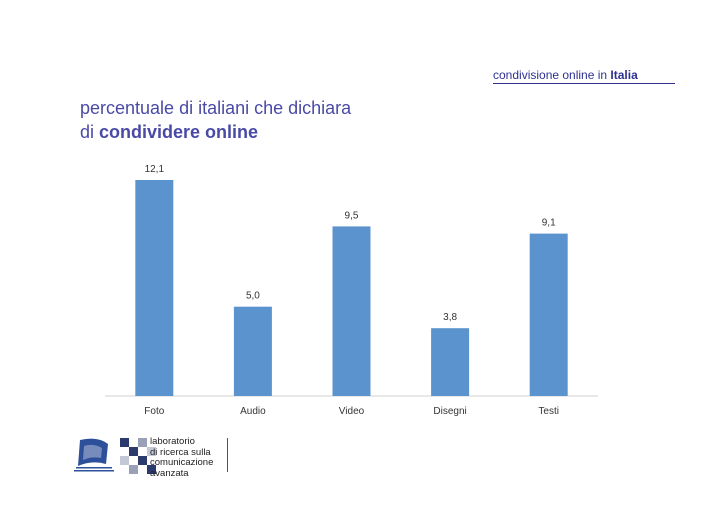 This screenshot has width=728, height=515. What do you see at coordinates (180, 452) in the screenshot?
I see `lab-line-2: di ricerca sulla` at bounding box center [180, 452].